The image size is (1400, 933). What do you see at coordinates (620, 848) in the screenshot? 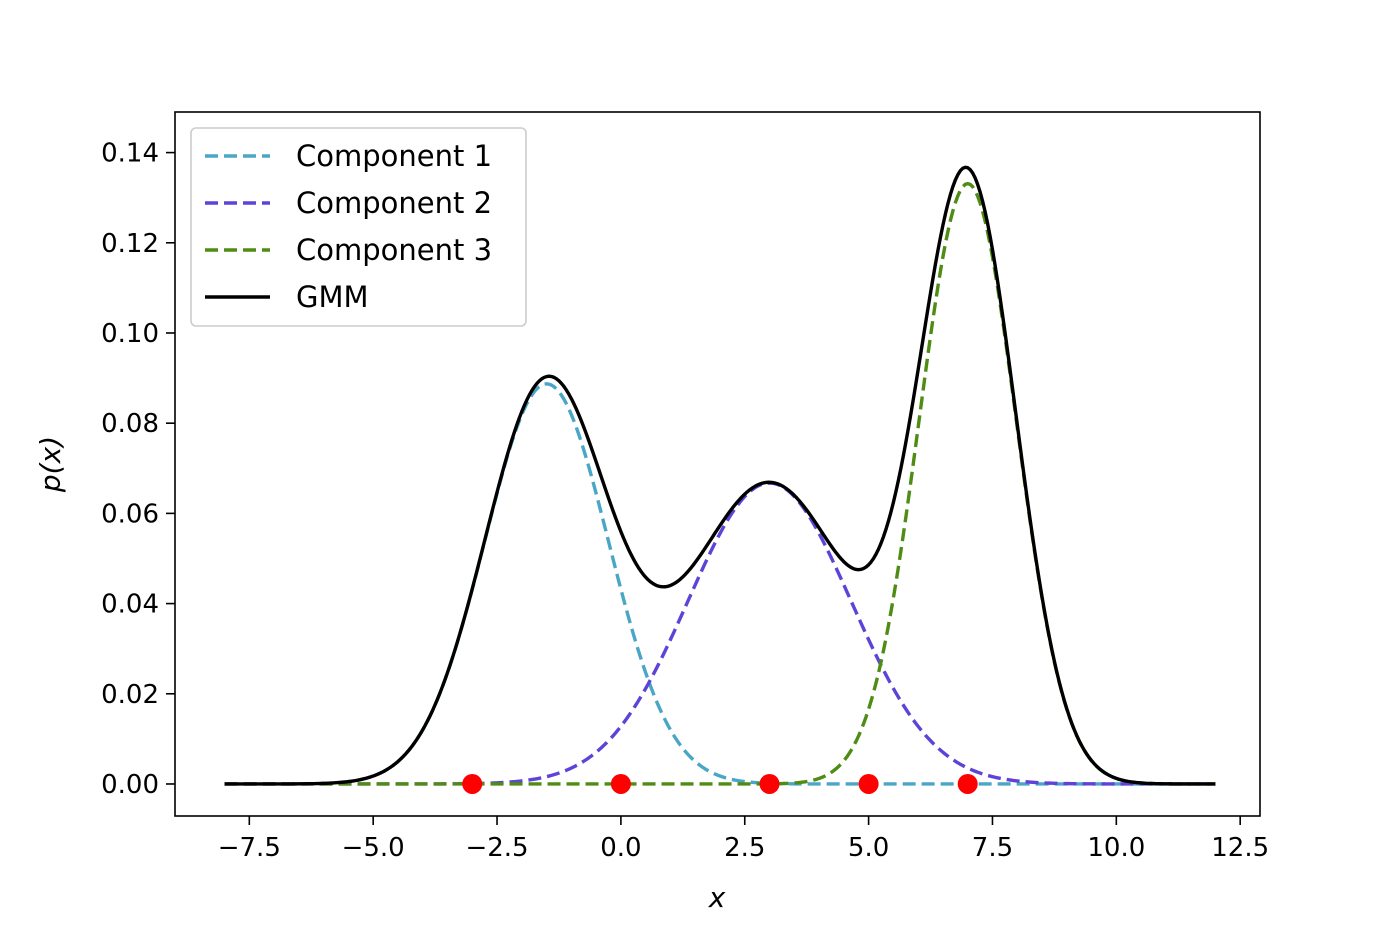
I see `x-tick-label: 0.0` at bounding box center [620, 848].